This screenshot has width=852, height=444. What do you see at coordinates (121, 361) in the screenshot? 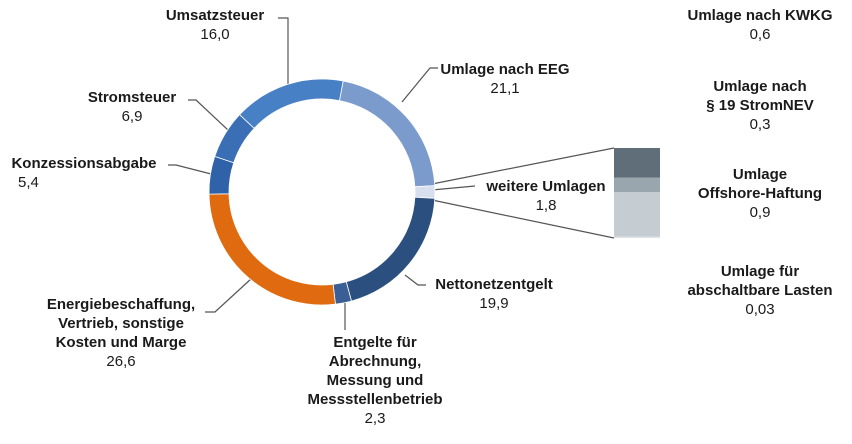
I see `label-energie-value: 26,6` at bounding box center [121, 361].